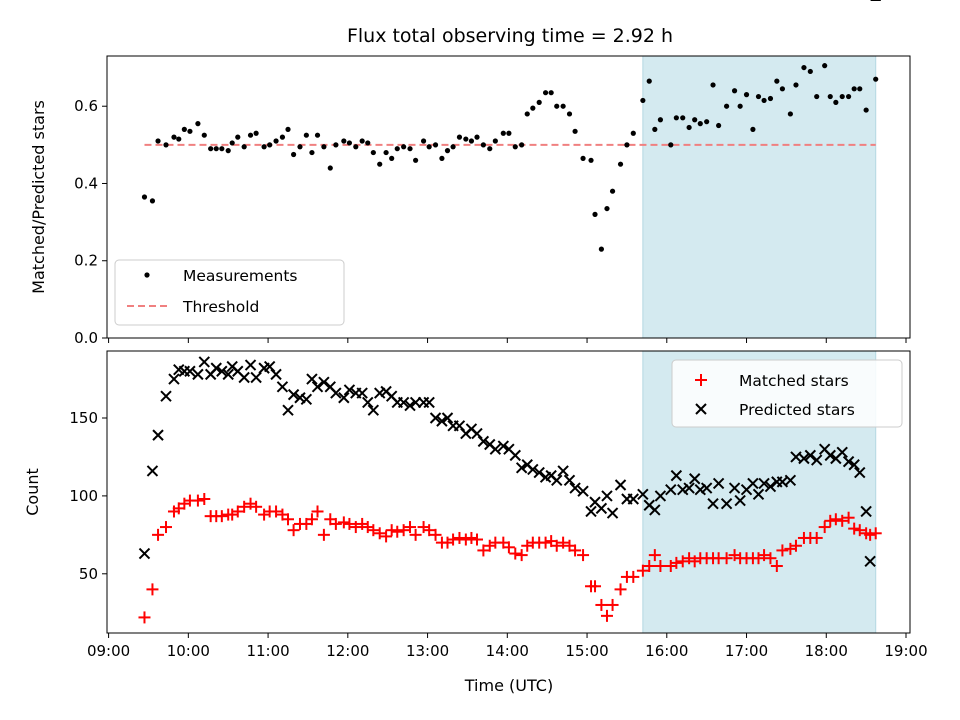 Image resolution: width=960 pixels, height=720 pixels. What do you see at coordinates (229, 292) in the screenshot?
I see `top-legend-box` at bounding box center [229, 292].